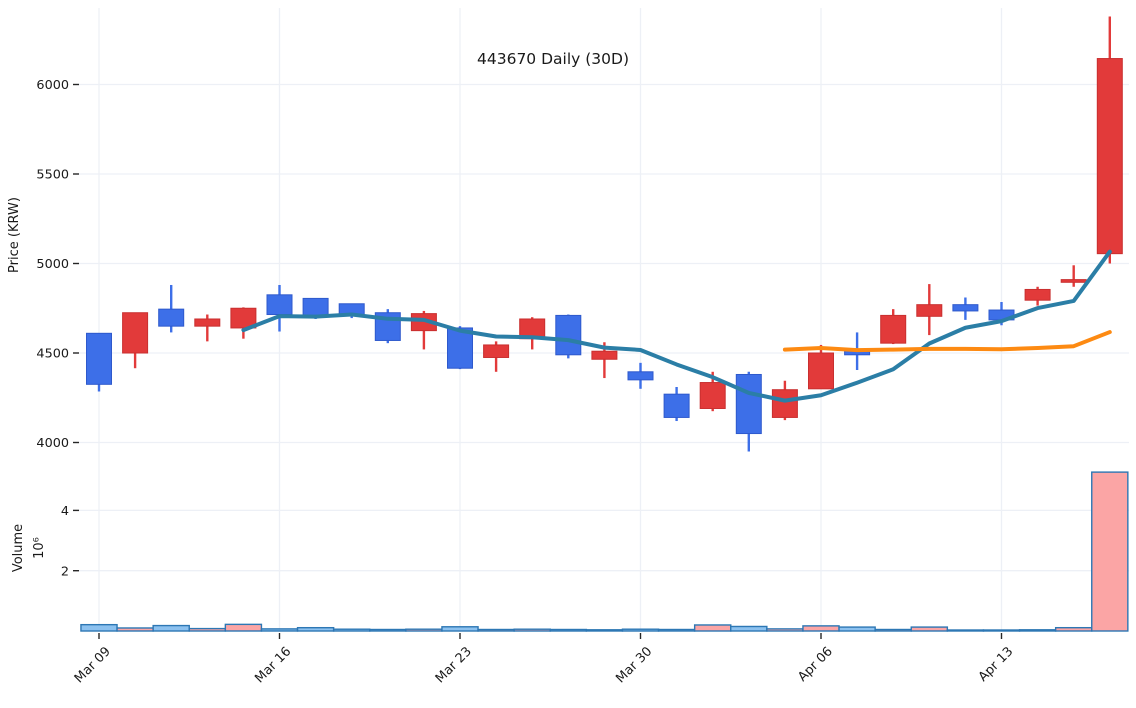 The height and width of the screenshot is (708, 1136). What do you see at coordinates (52, 443) in the screenshot?
I see `price-tick-label: 4000` at bounding box center [52, 443].